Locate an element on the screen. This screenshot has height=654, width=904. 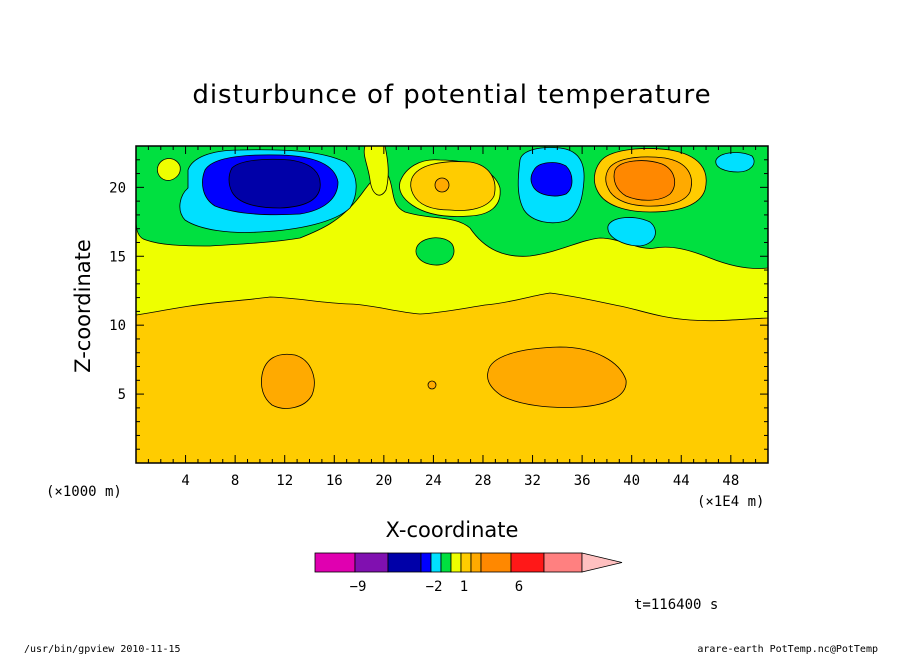
region-orange-dot is located at coordinates (442, 185).